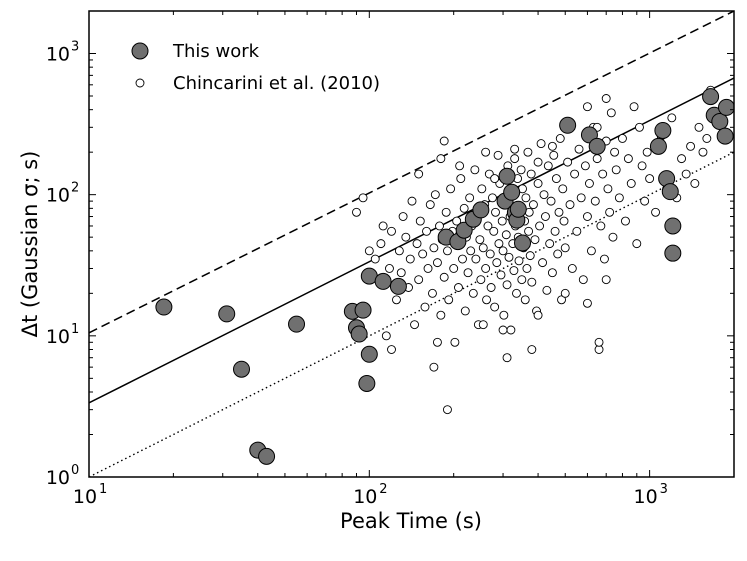 This screenshot has height=561, width=747. What do you see at coordinates (75, 470) in the screenshot?
I see `y-tick-exponent: 0` at bounding box center [75, 470].